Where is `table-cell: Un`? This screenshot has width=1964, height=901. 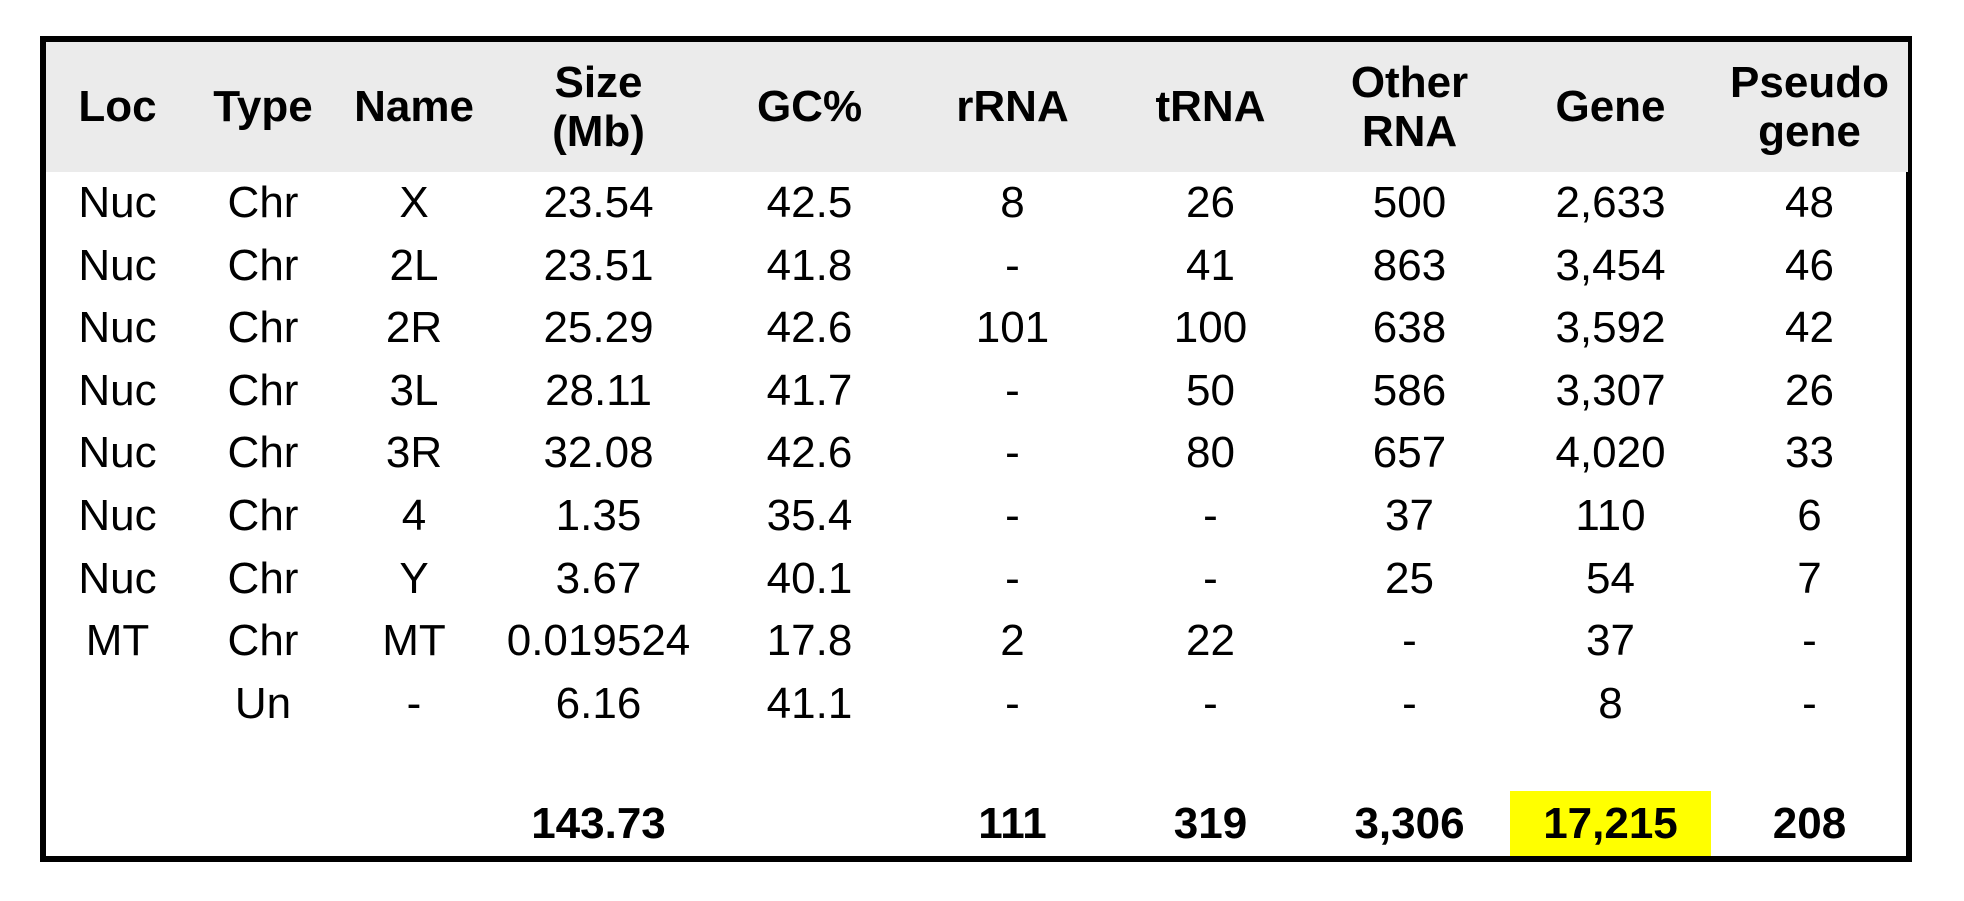 table-cell: Un is located at coordinates (263, 703).